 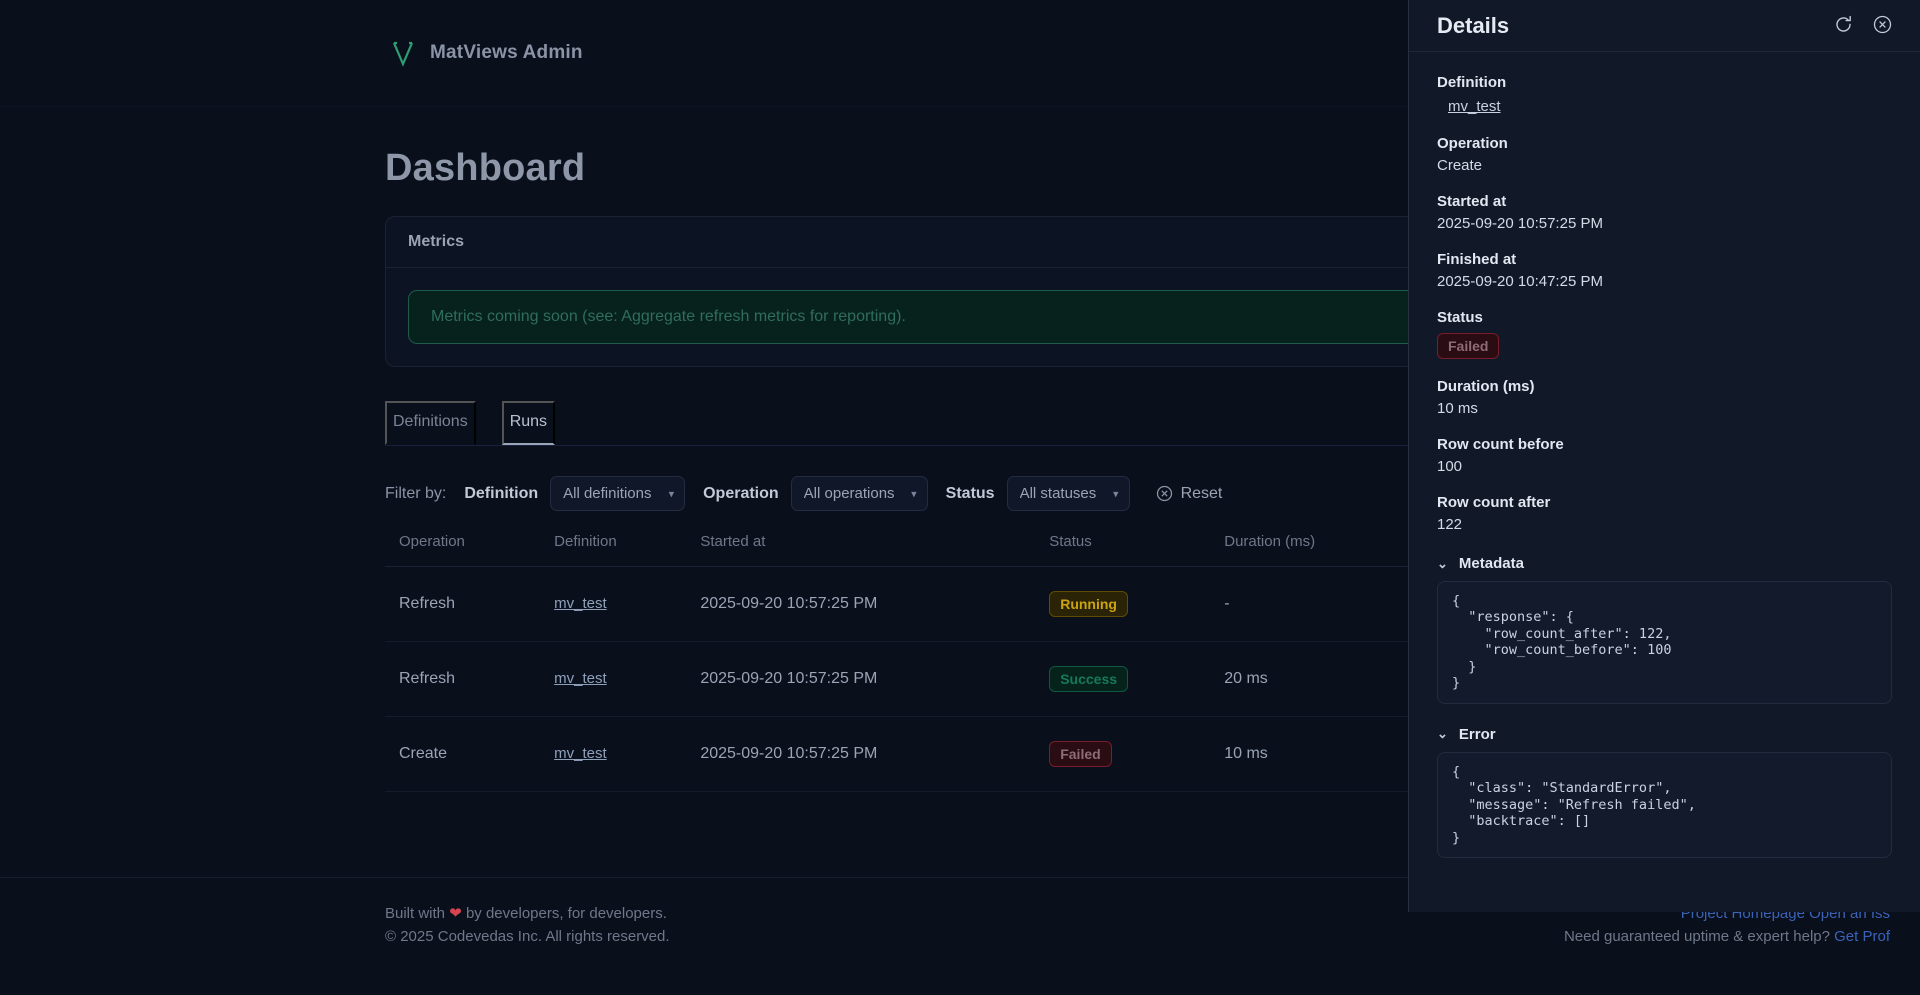 What do you see at coordinates (970, 493) in the screenshot?
I see `filter-status-label: Status` at bounding box center [970, 493].